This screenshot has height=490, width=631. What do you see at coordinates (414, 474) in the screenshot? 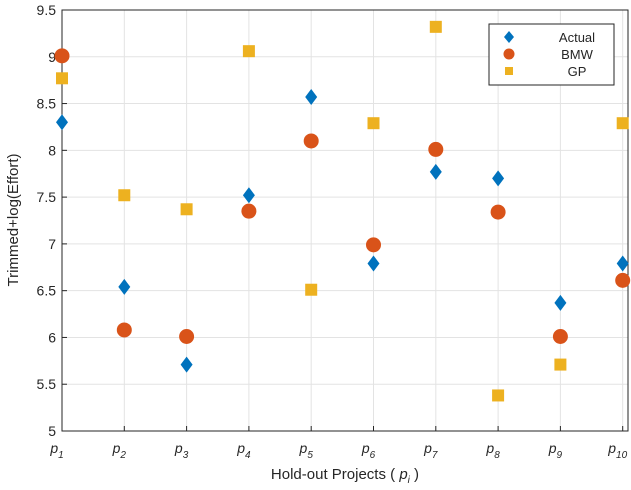
I see `x-axis-label-end: )` at bounding box center [414, 474].